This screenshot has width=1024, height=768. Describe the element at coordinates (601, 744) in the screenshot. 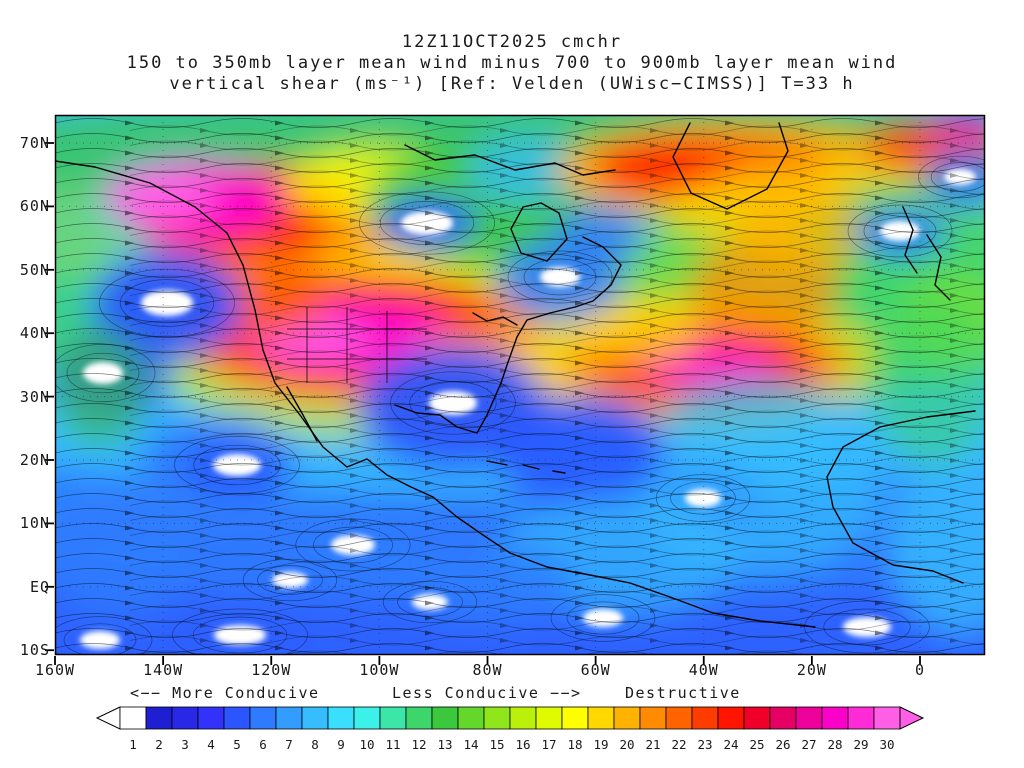

I see `colorbar-value: 19` at that location.